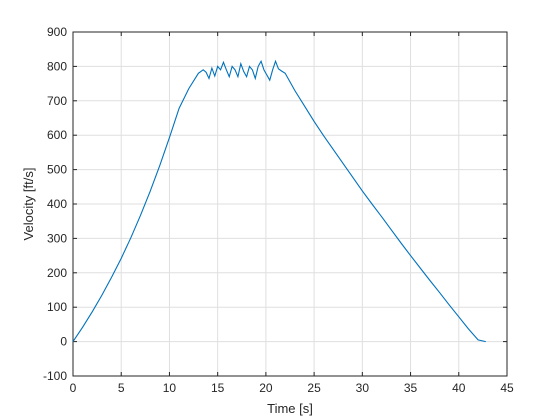 The image size is (560, 420). I want to click on y-tick-label: 900, so click(57, 32).